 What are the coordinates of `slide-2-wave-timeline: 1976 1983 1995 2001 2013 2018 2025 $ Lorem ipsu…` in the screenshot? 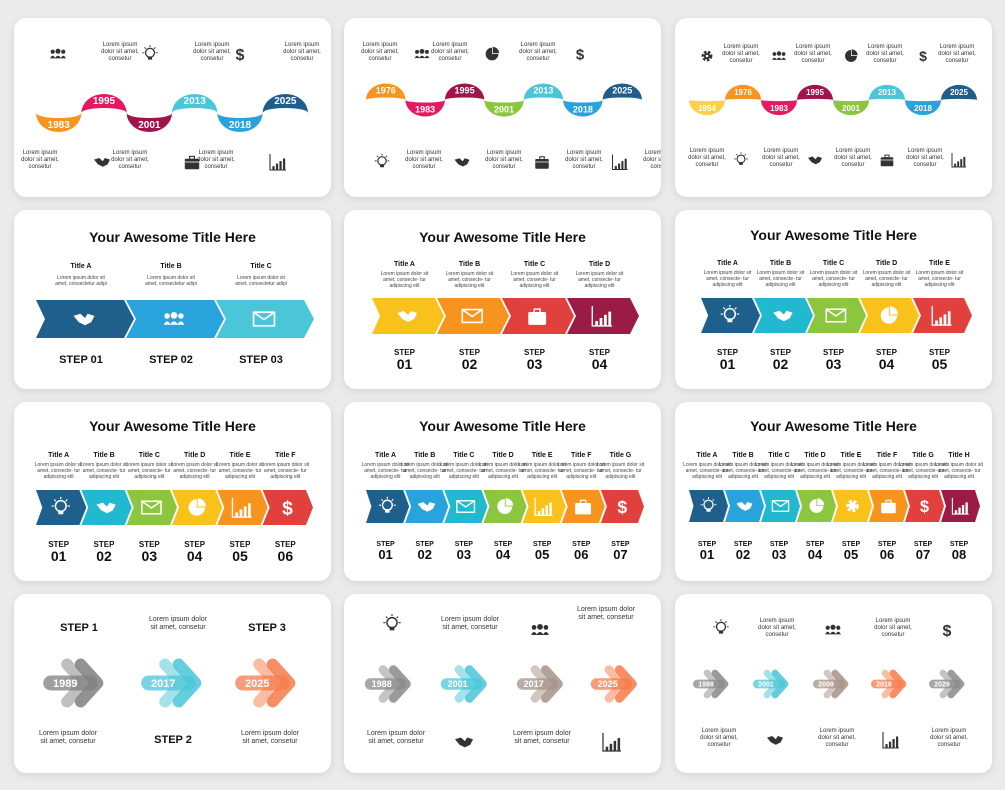 It's located at (502, 107).